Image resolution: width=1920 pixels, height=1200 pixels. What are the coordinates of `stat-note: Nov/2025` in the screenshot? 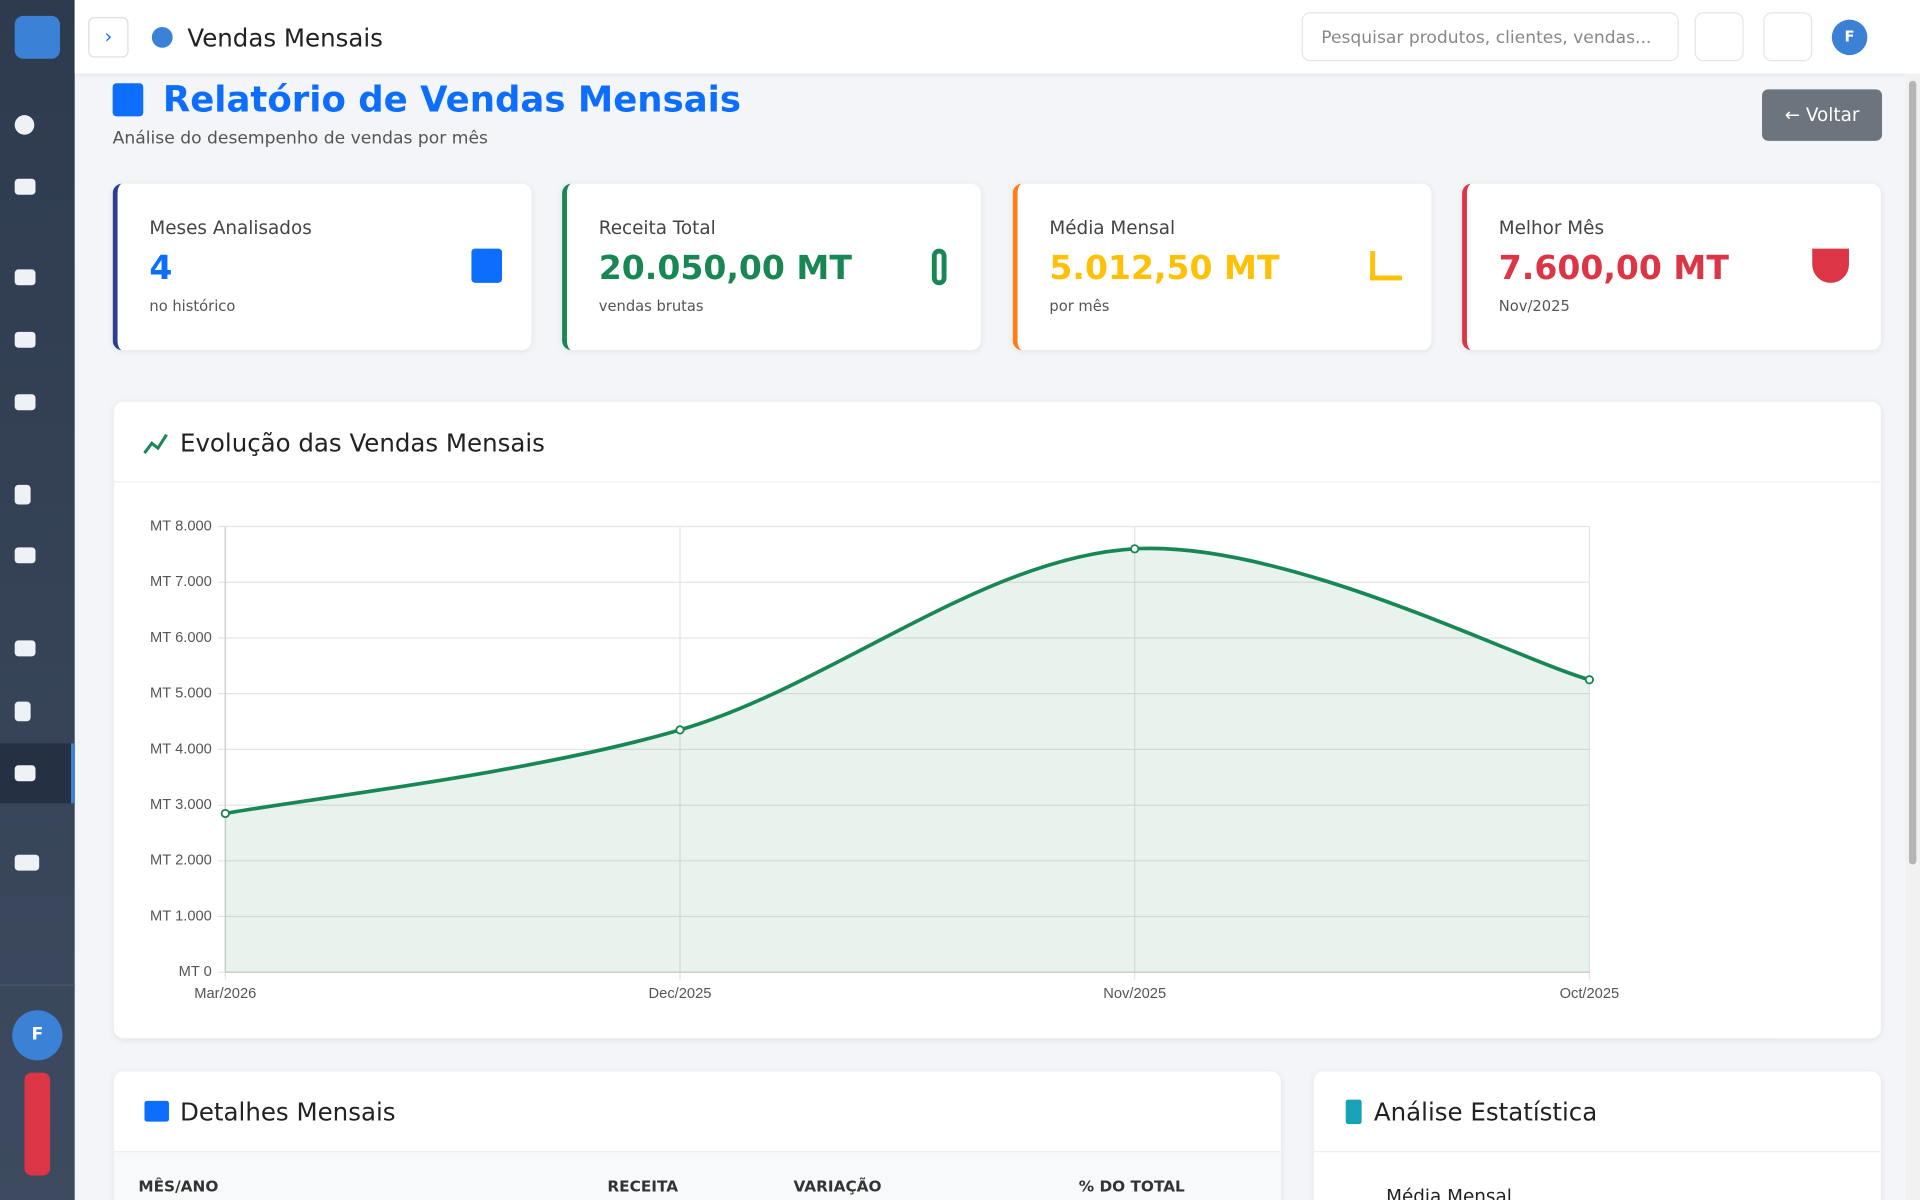 It's located at (1534, 306).